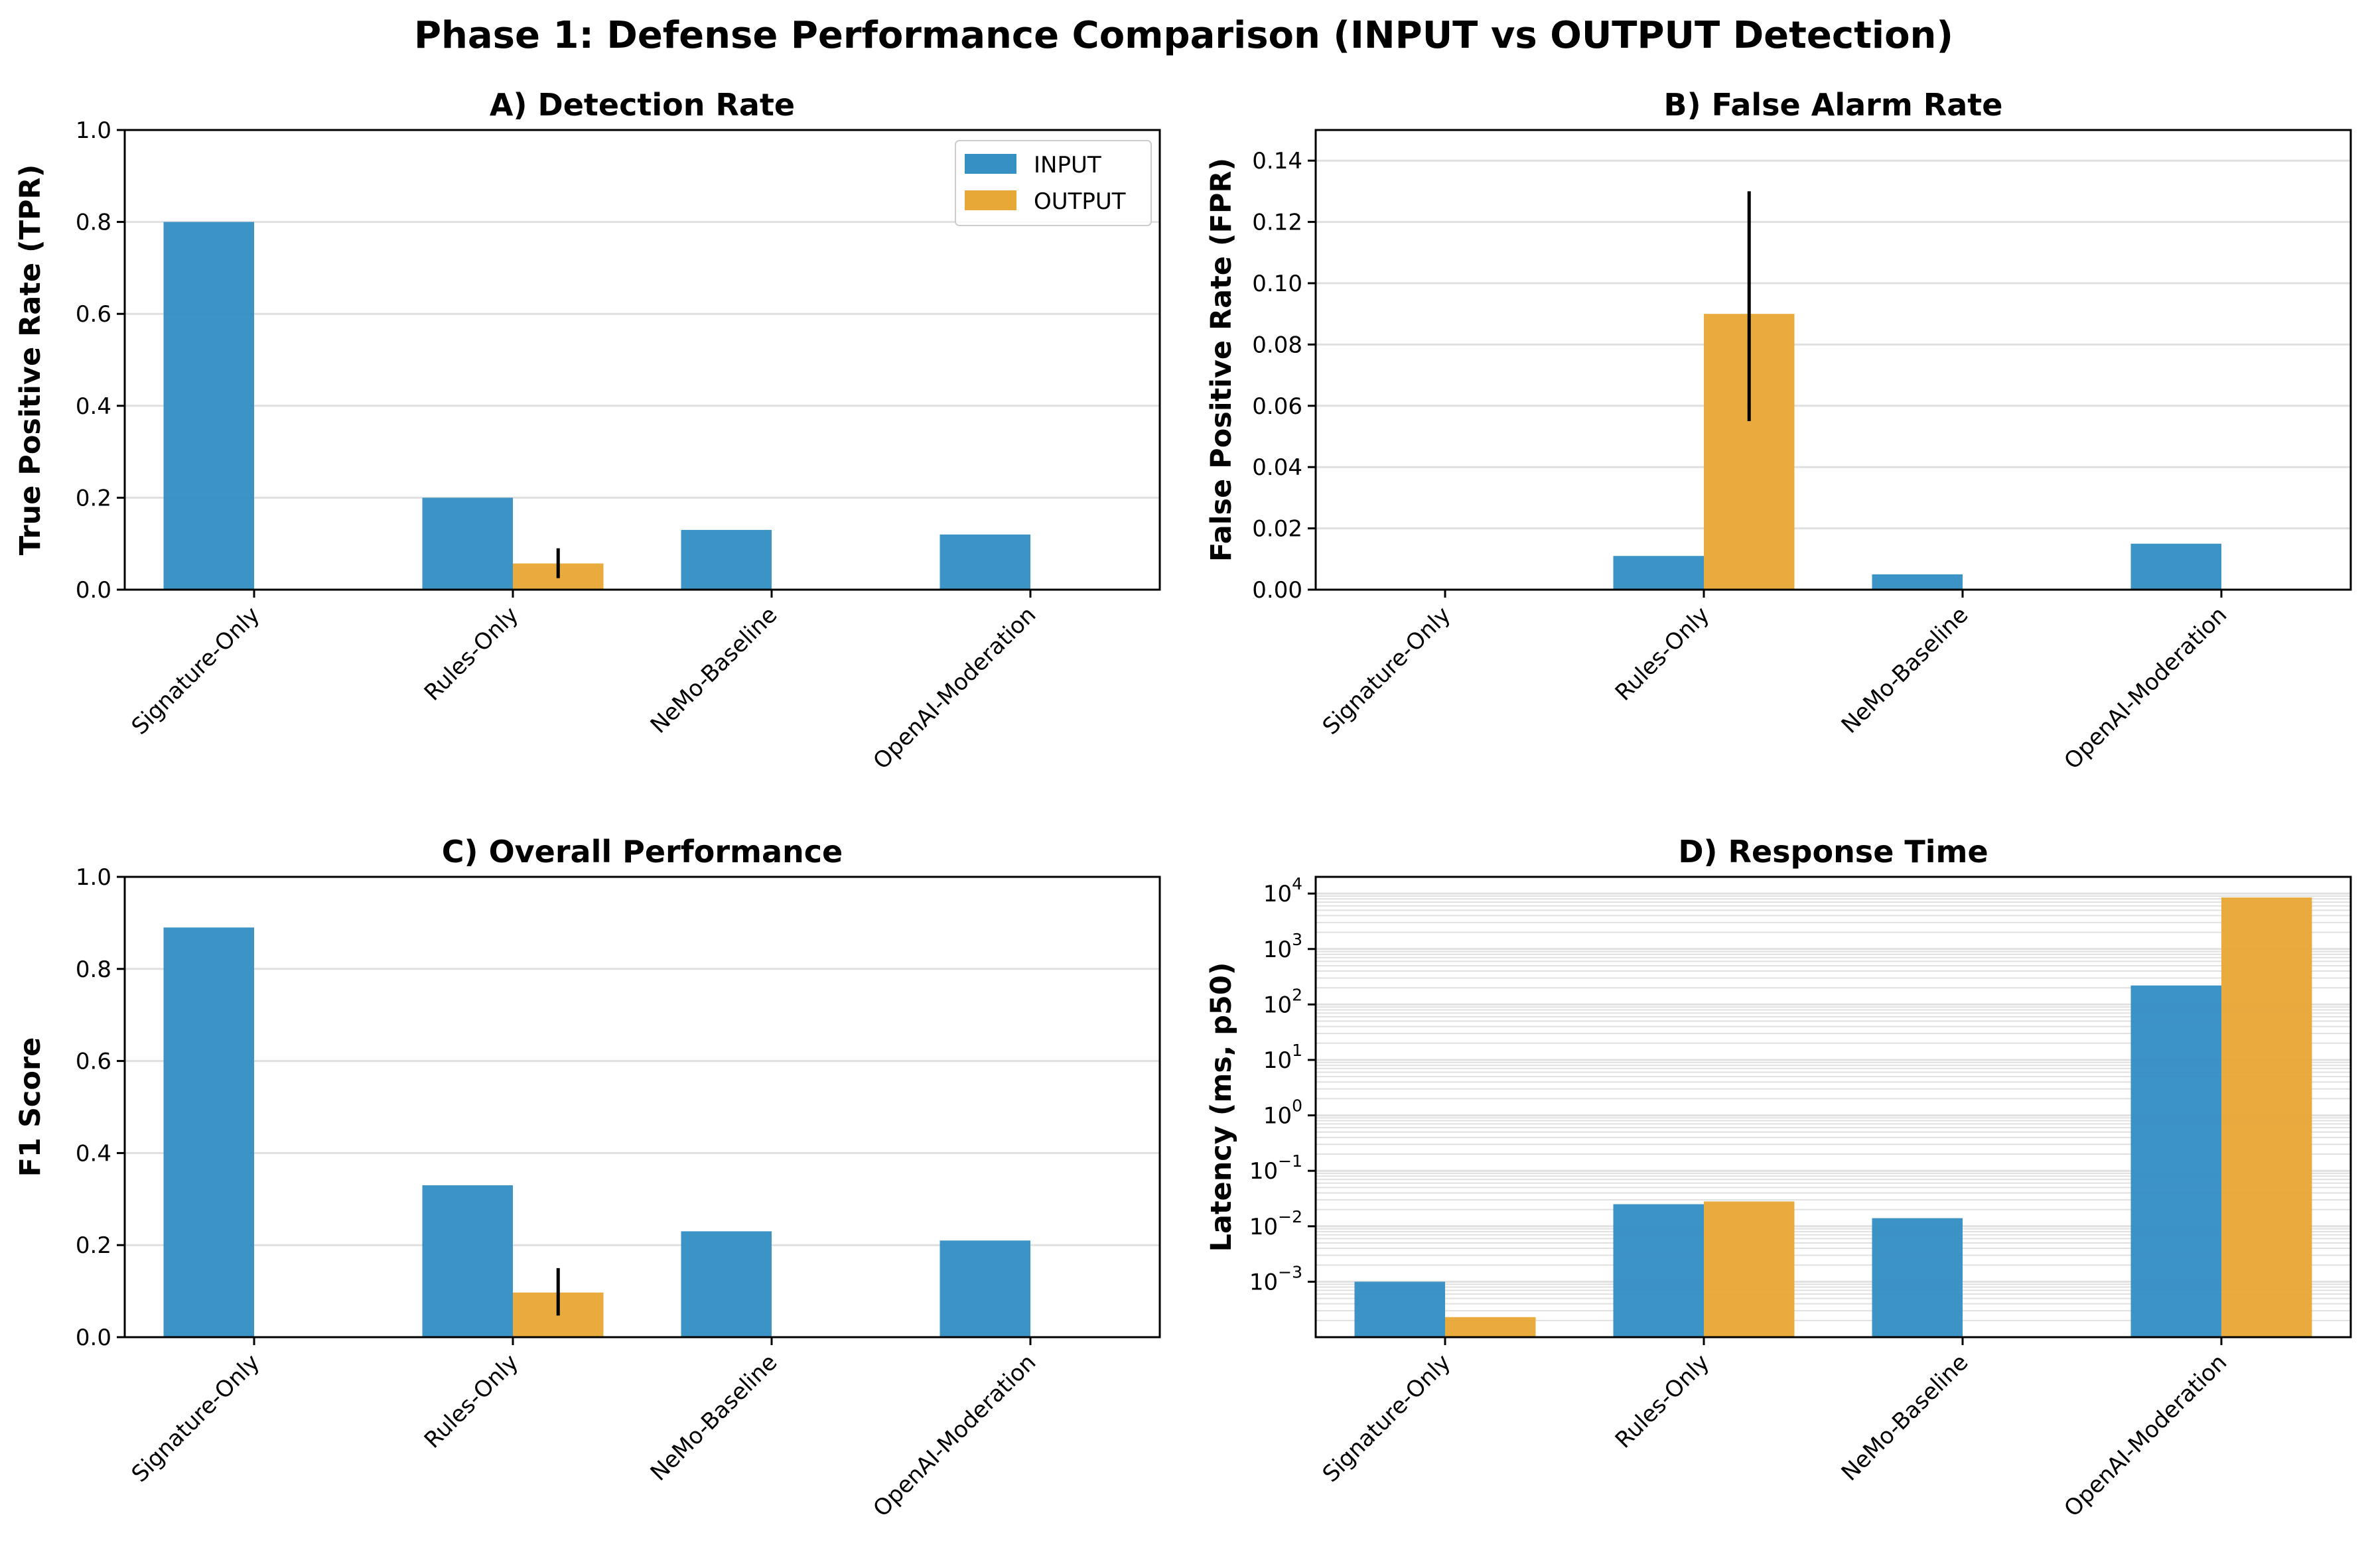 The image size is (2368, 1568). What do you see at coordinates (1282, 946) in the screenshot?
I see `y-tick-label: 10³` at bounding box center [1282, 946].